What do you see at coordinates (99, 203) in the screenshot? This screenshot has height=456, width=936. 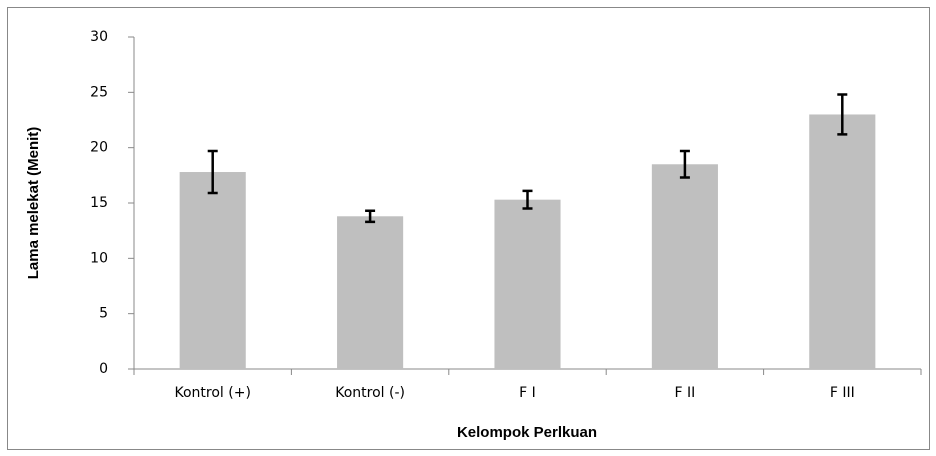 I see `y-tick-label: 15` at bounding box center [99, 203].